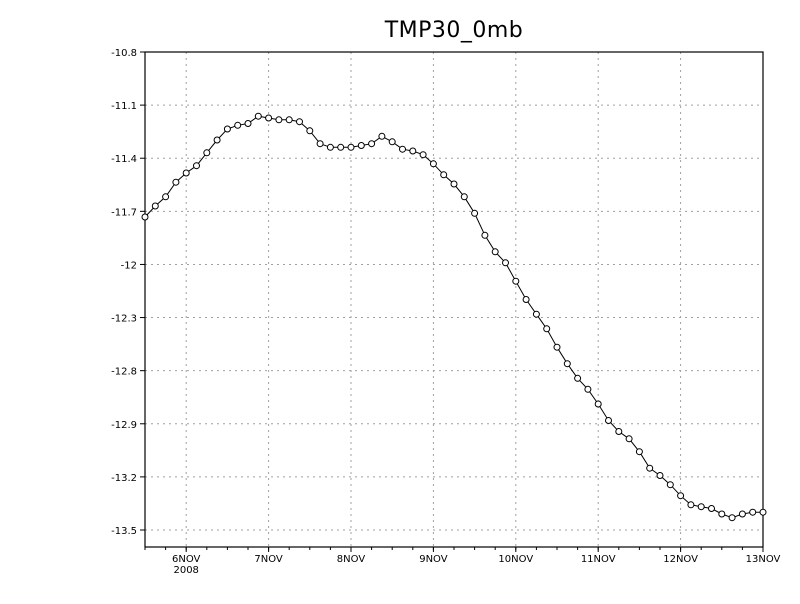  Describe the element at coordinates (185, 570) in the screenshot. I see `x-year-label: 2008` at that location.